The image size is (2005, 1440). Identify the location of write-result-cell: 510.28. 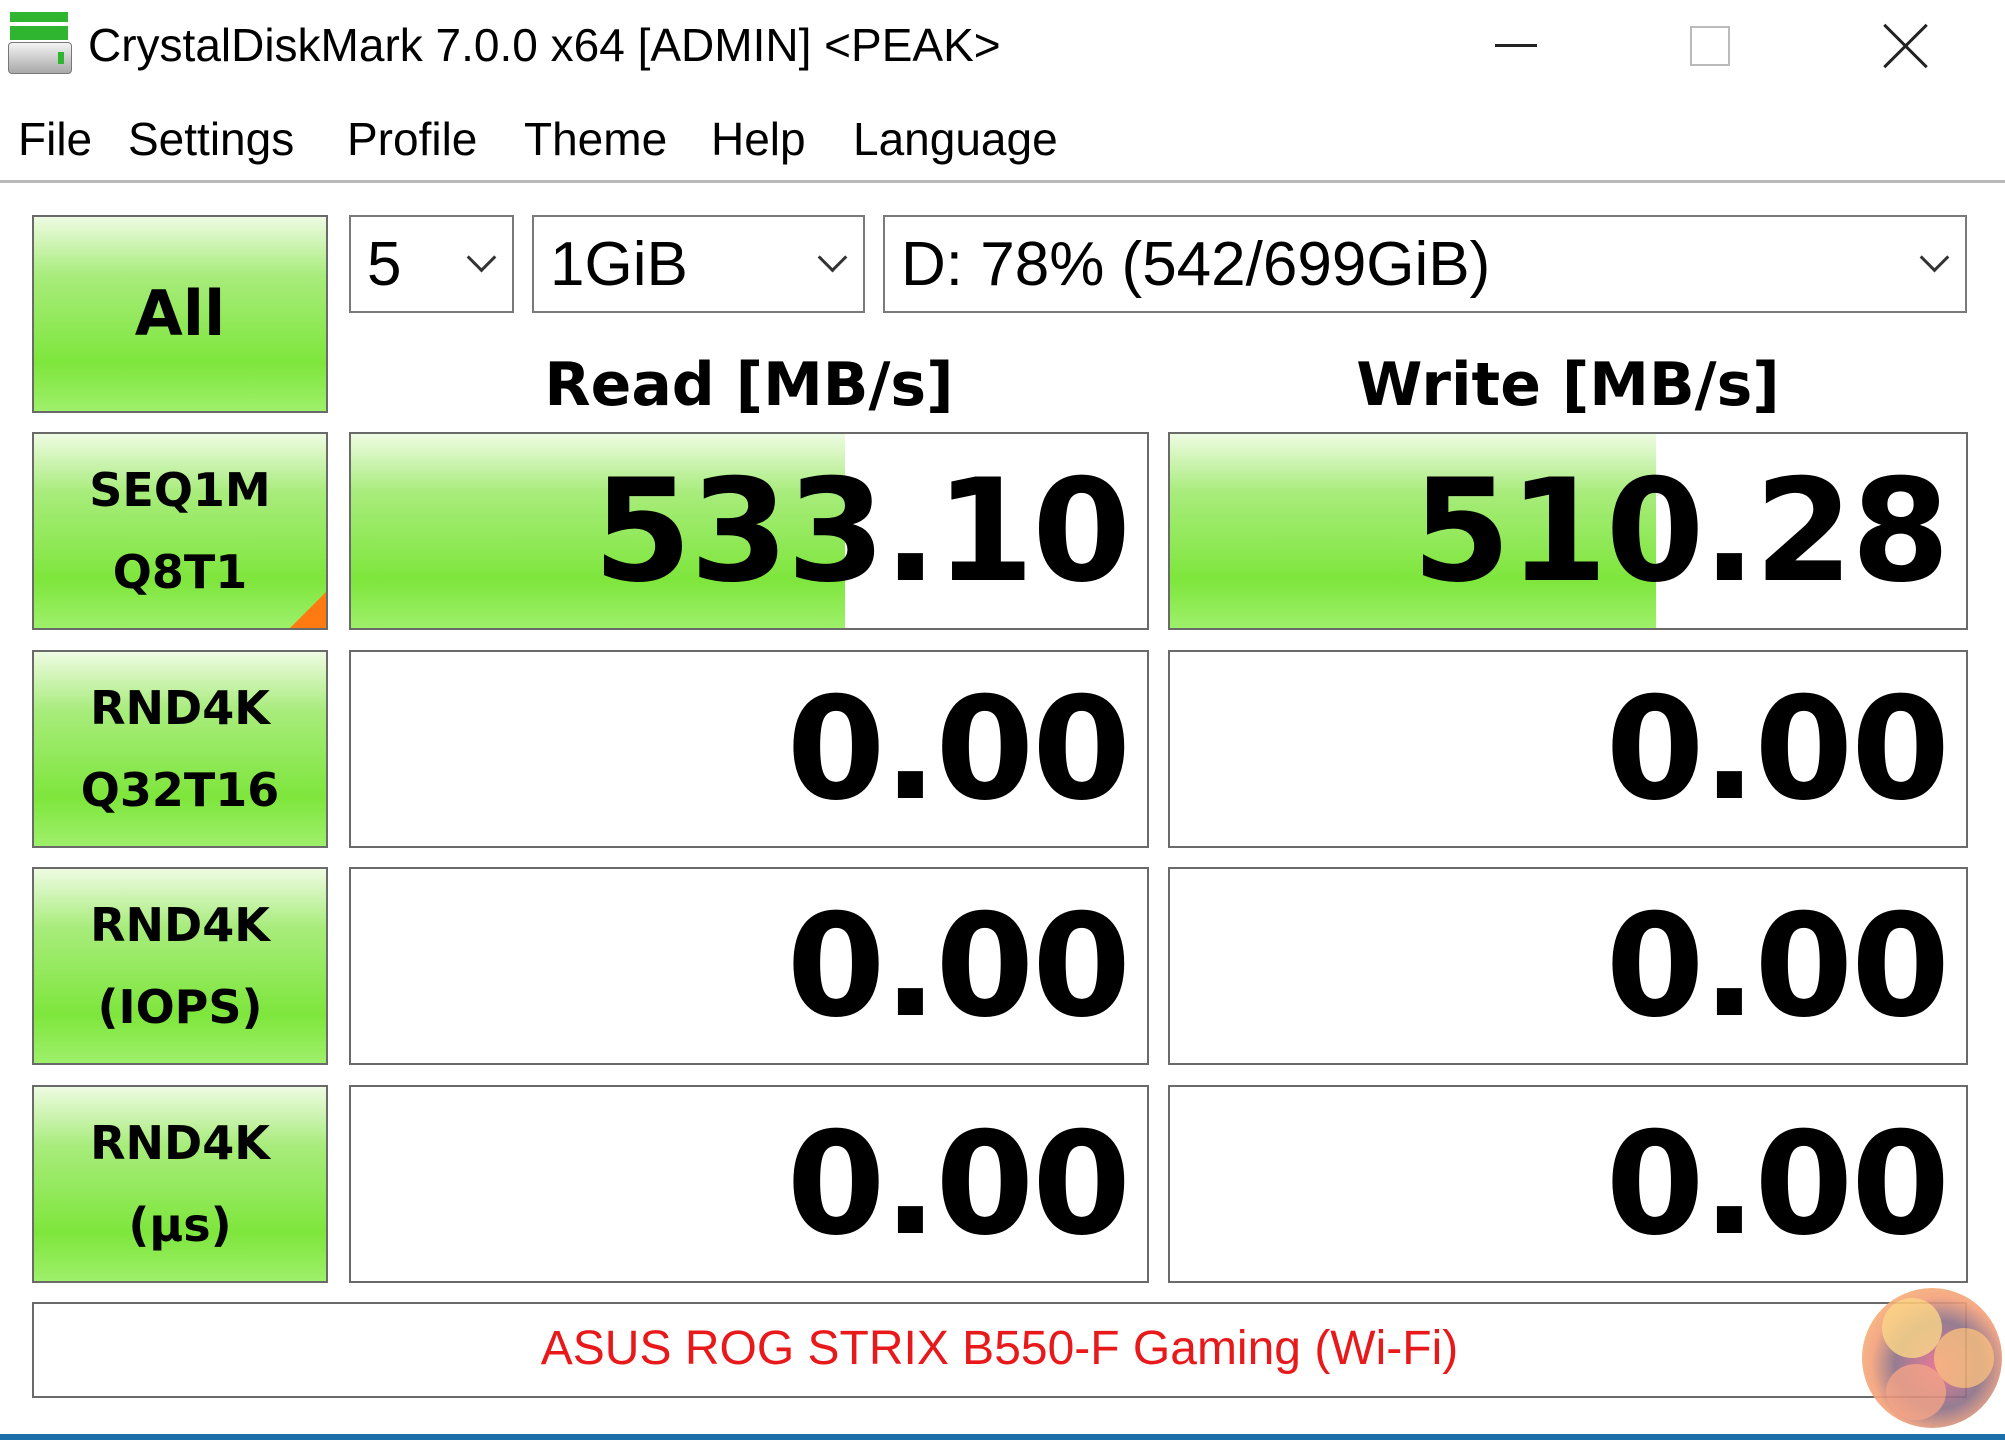
(1568, 531).